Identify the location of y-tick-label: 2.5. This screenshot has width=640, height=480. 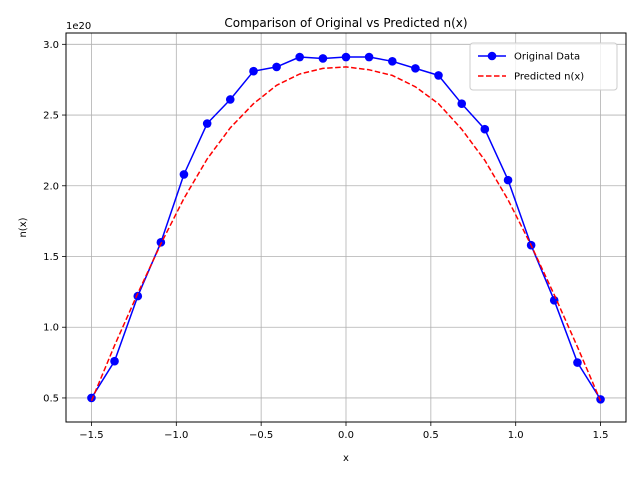
(51, 116).